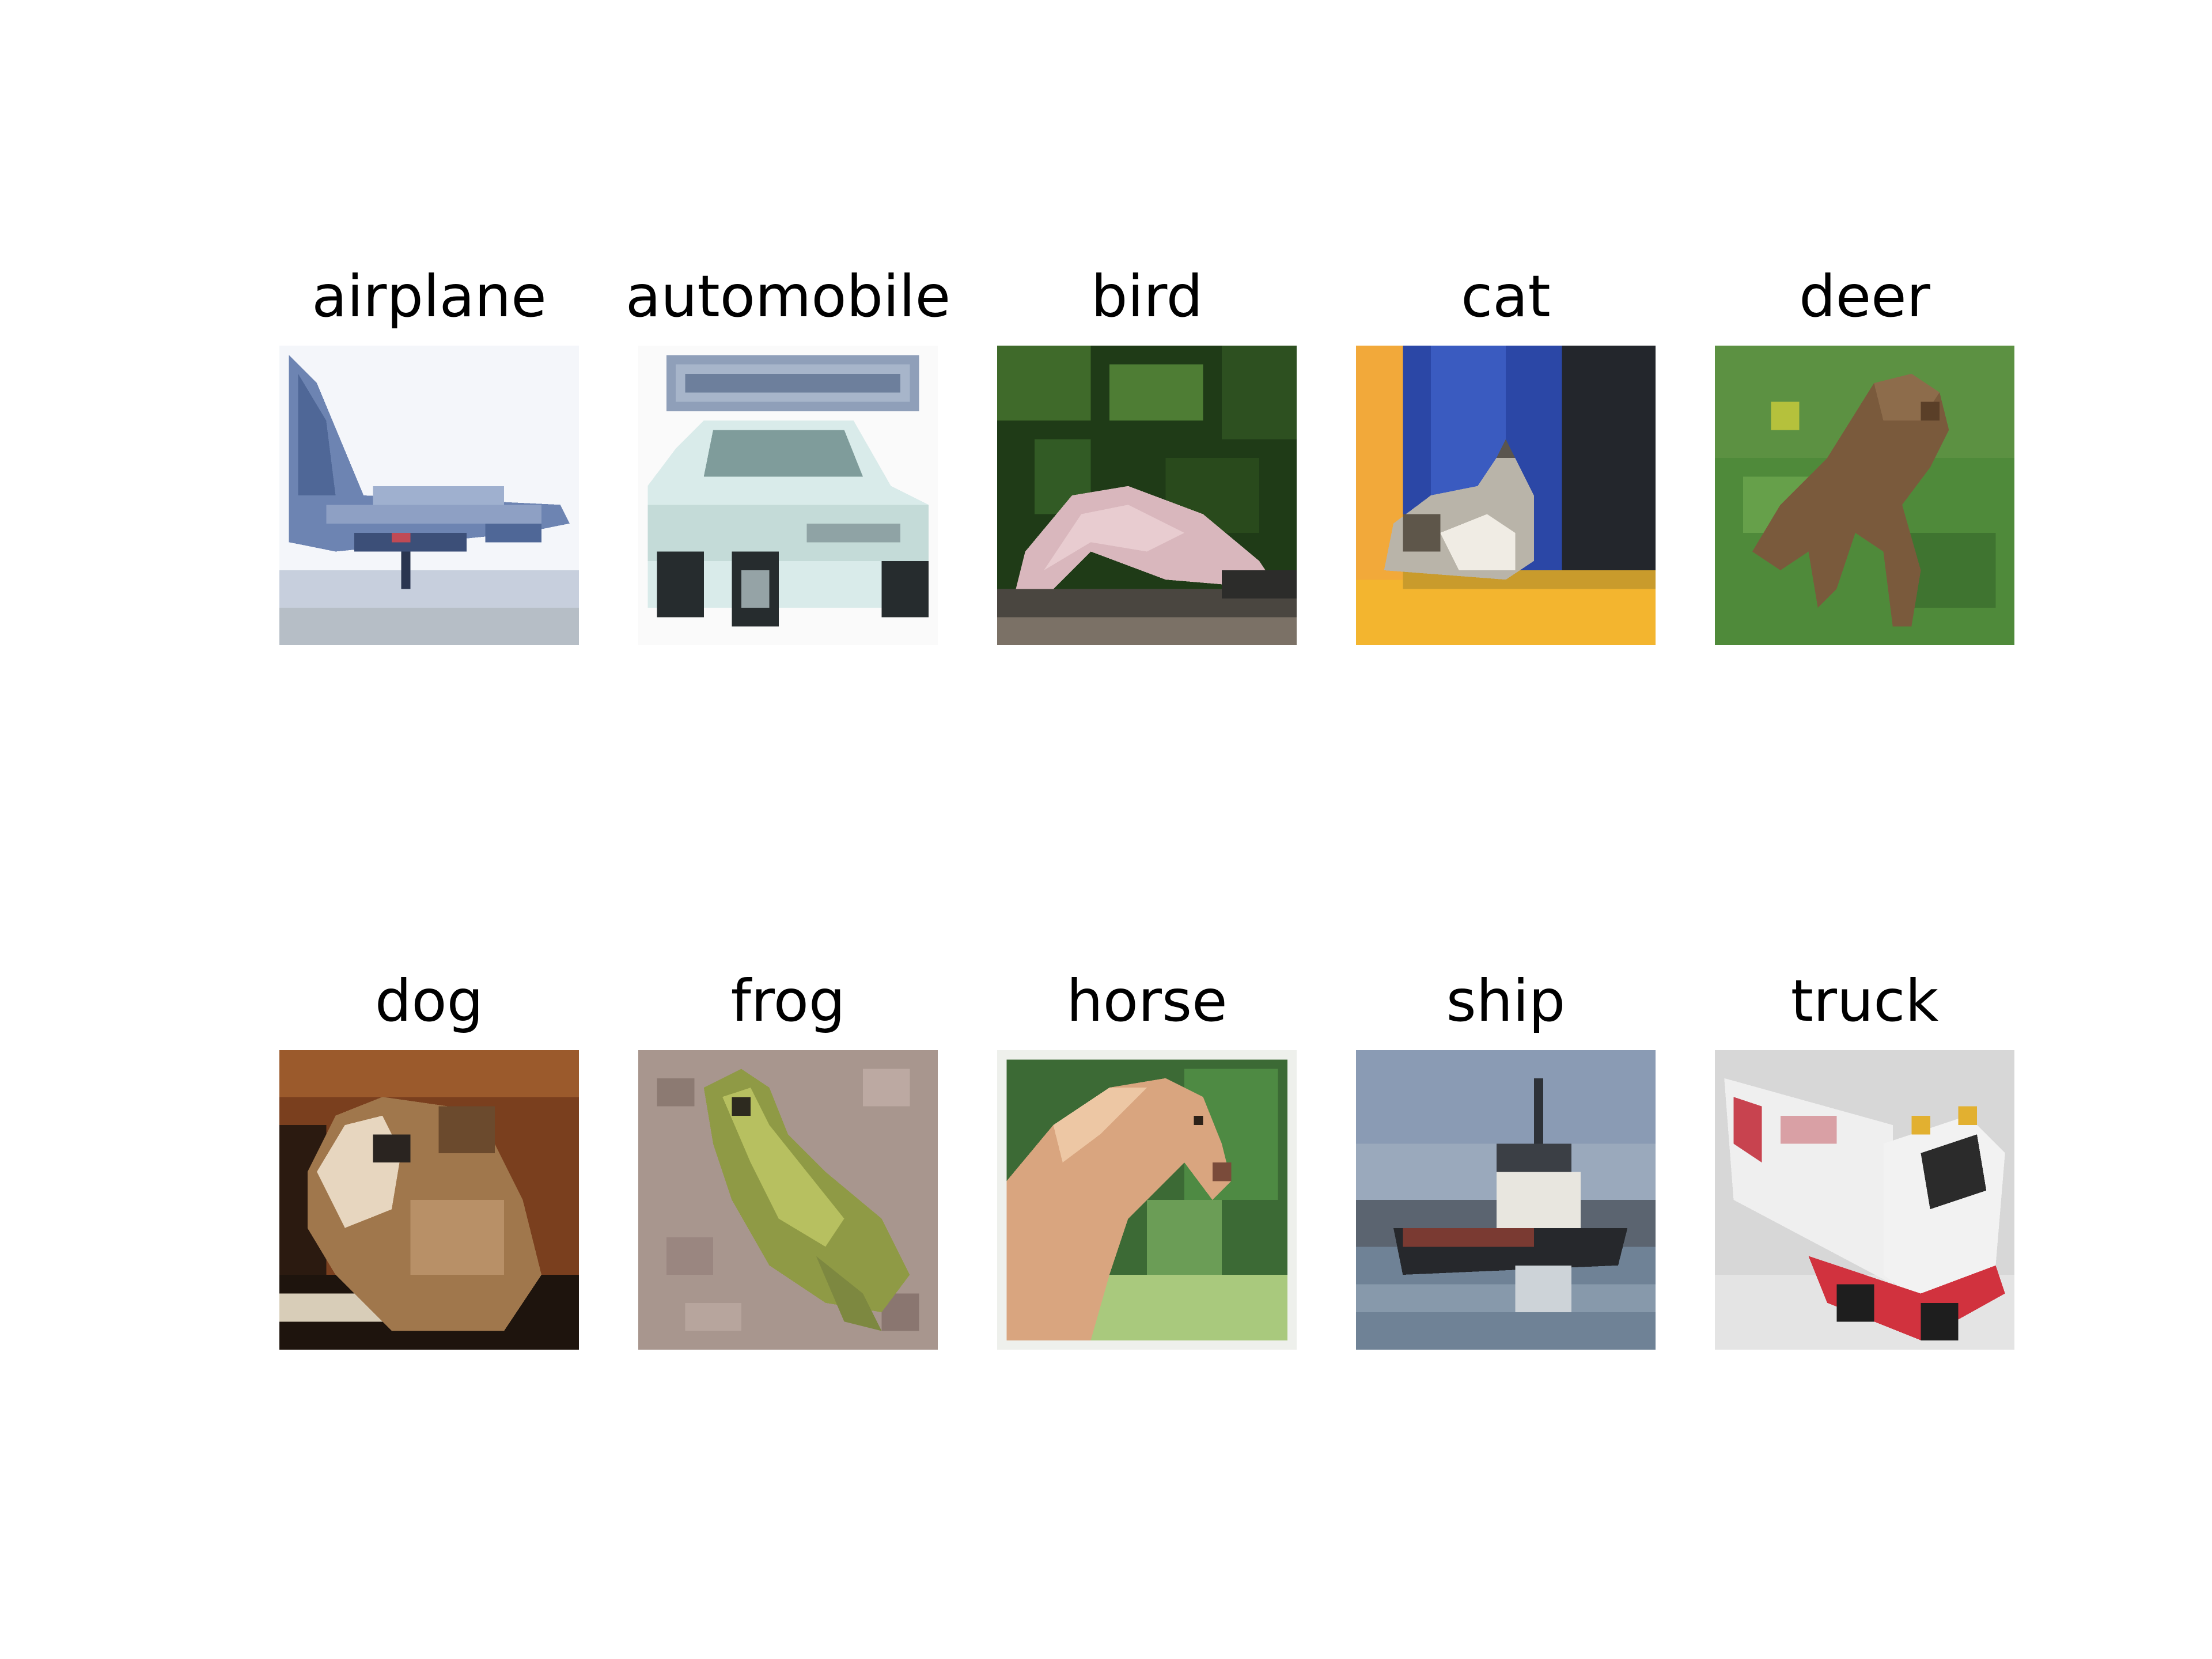 Image resolution: width=2212 pixels, height=1659 pixels. I want to click on panel-title: horse, so click(1147, 1001).